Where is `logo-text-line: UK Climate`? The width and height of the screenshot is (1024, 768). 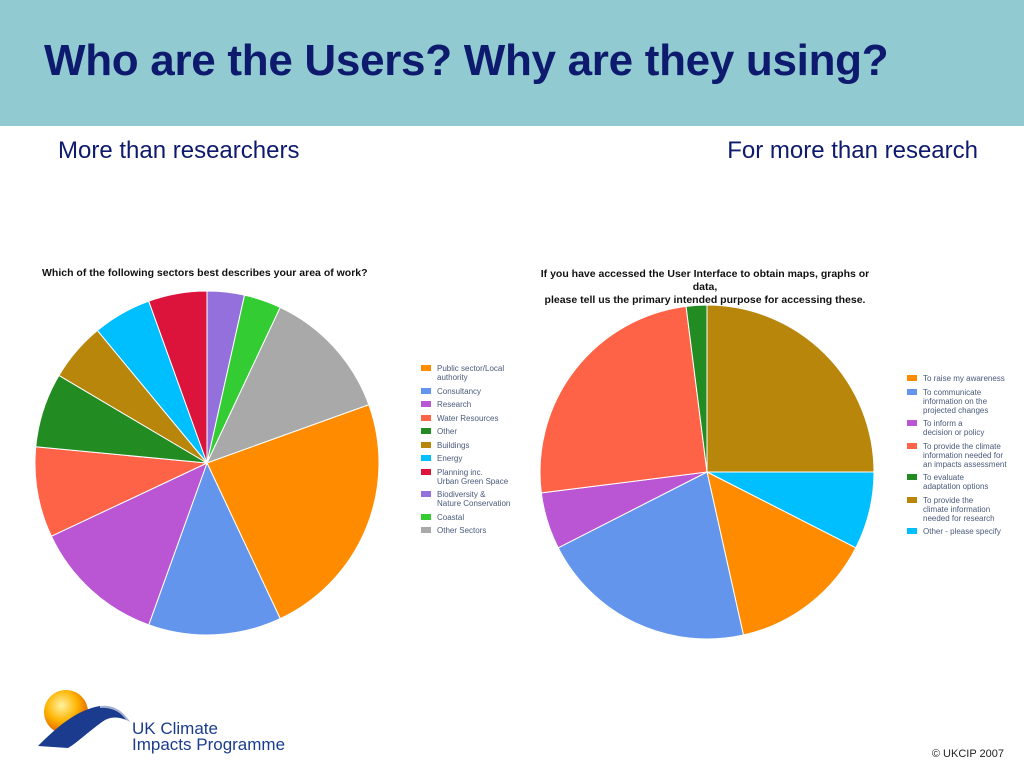
logo-text-line: UK Climate is located at coordinates (175, 728).